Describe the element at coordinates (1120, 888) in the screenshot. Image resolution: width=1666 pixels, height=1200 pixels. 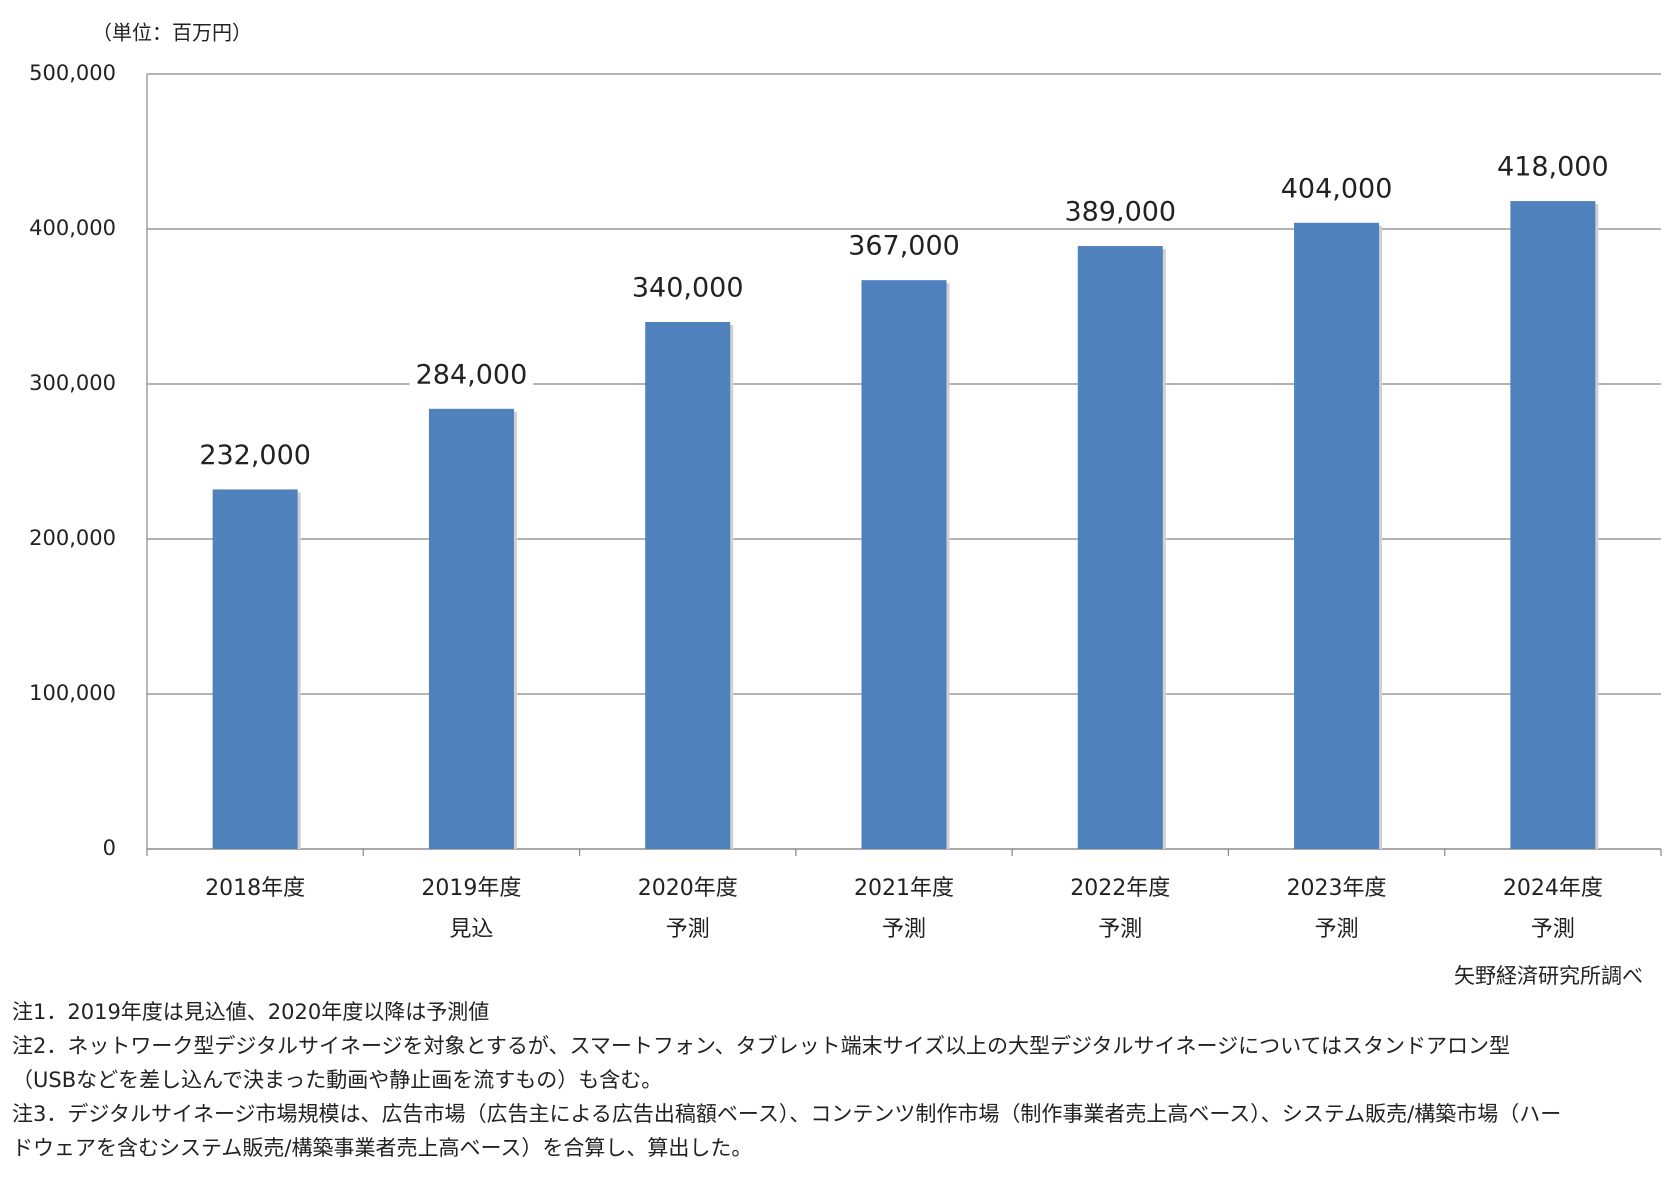
I see `x-tick-label: 2022年度` at that location.